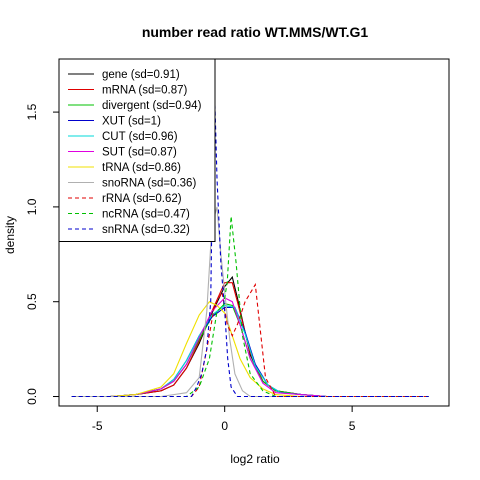 The height and width of the screenshot is (480, 480). Describe the element at coordinates (255, 459) in the screenshot. I see `x-axis-label: log2 ratio` at that location.